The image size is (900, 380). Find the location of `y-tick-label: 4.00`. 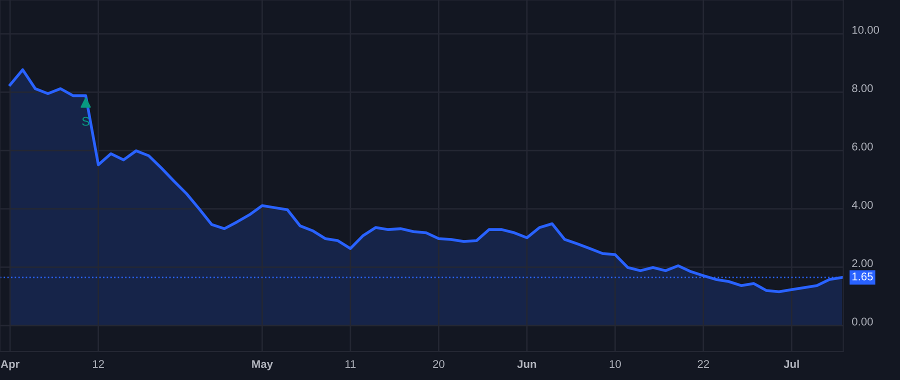

y-tick-label: 4.00 is located at coordinates (862, 204).